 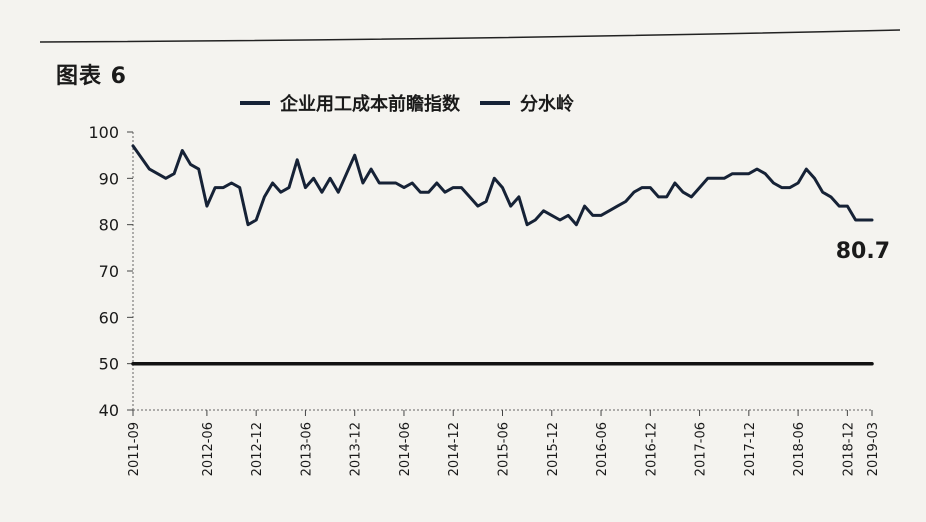 I want to click on x-tick-label: 2017-12, so click(x=750, y=449).